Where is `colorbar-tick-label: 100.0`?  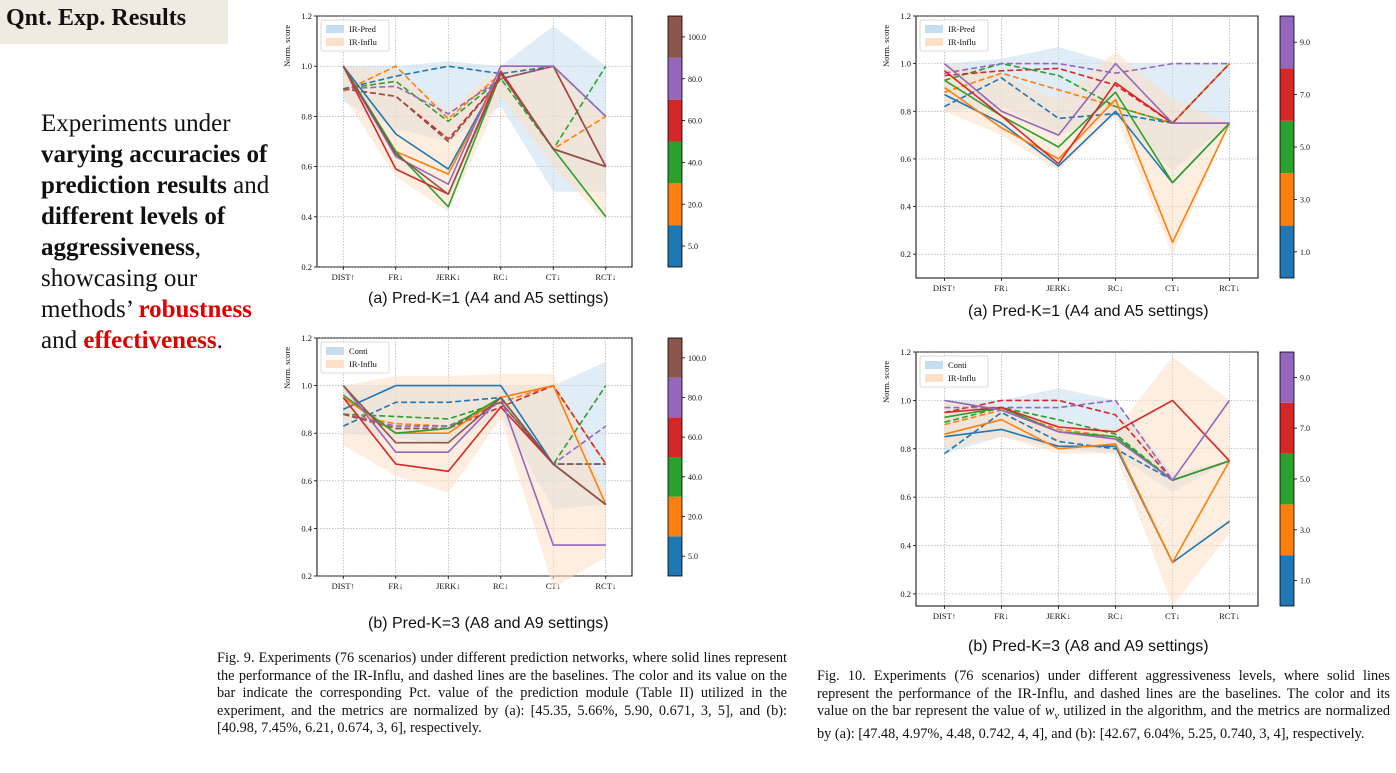 colorbar-tick-label: 100.0 is located at coordinates (697, 37).